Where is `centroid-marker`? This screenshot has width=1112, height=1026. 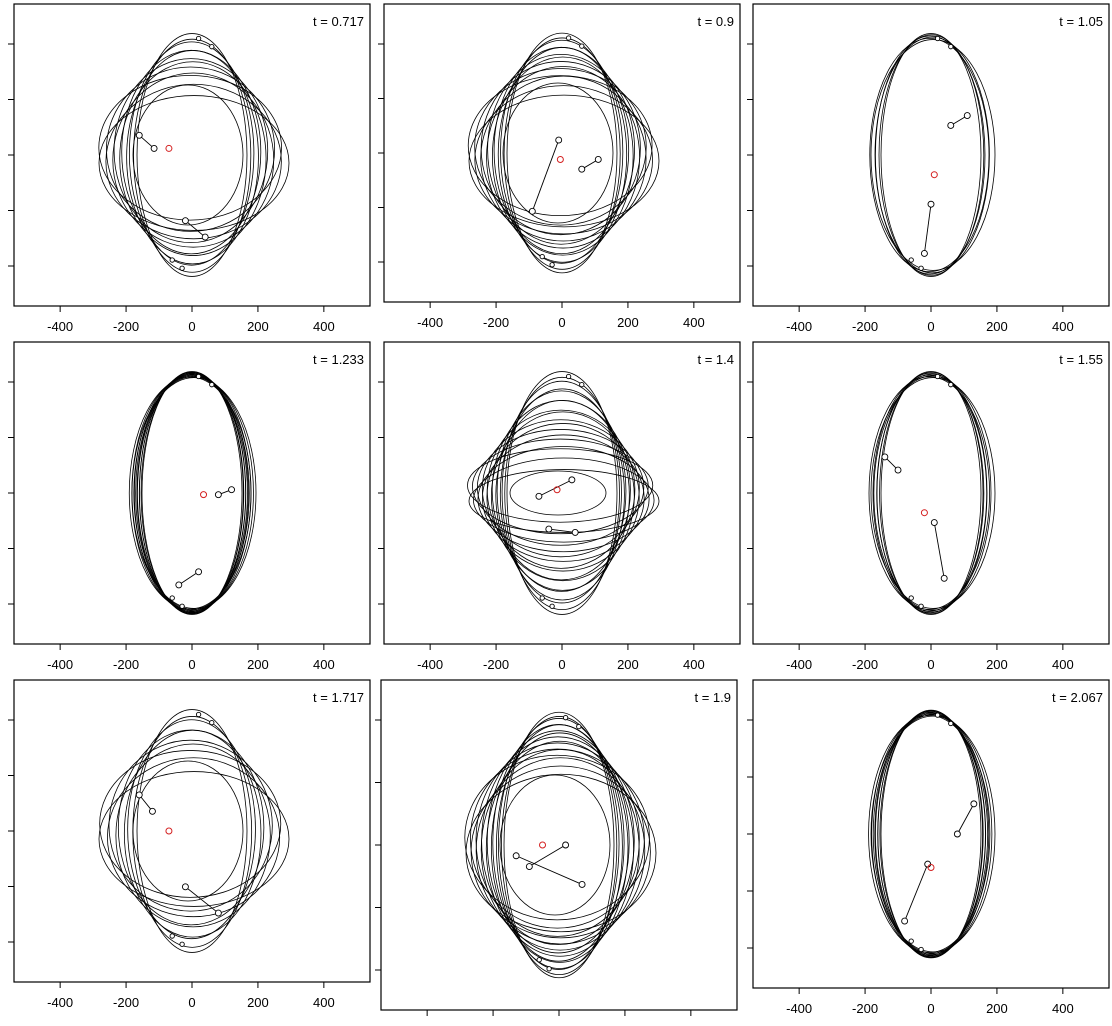 centroid-marker is located at coordinates (931, 867).